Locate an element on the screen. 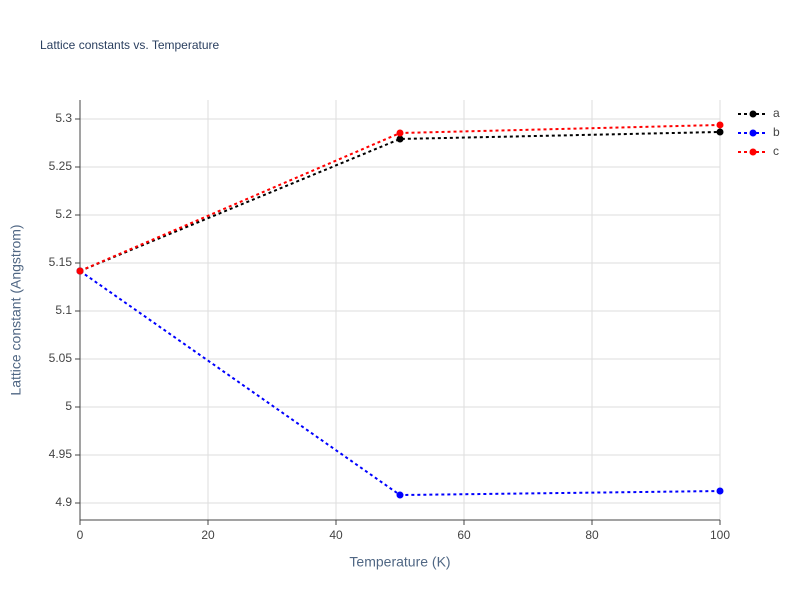 The width and height of the screenshot is (800, 600). y-tick-label: 5.15 is located at coordinates (61, 262).